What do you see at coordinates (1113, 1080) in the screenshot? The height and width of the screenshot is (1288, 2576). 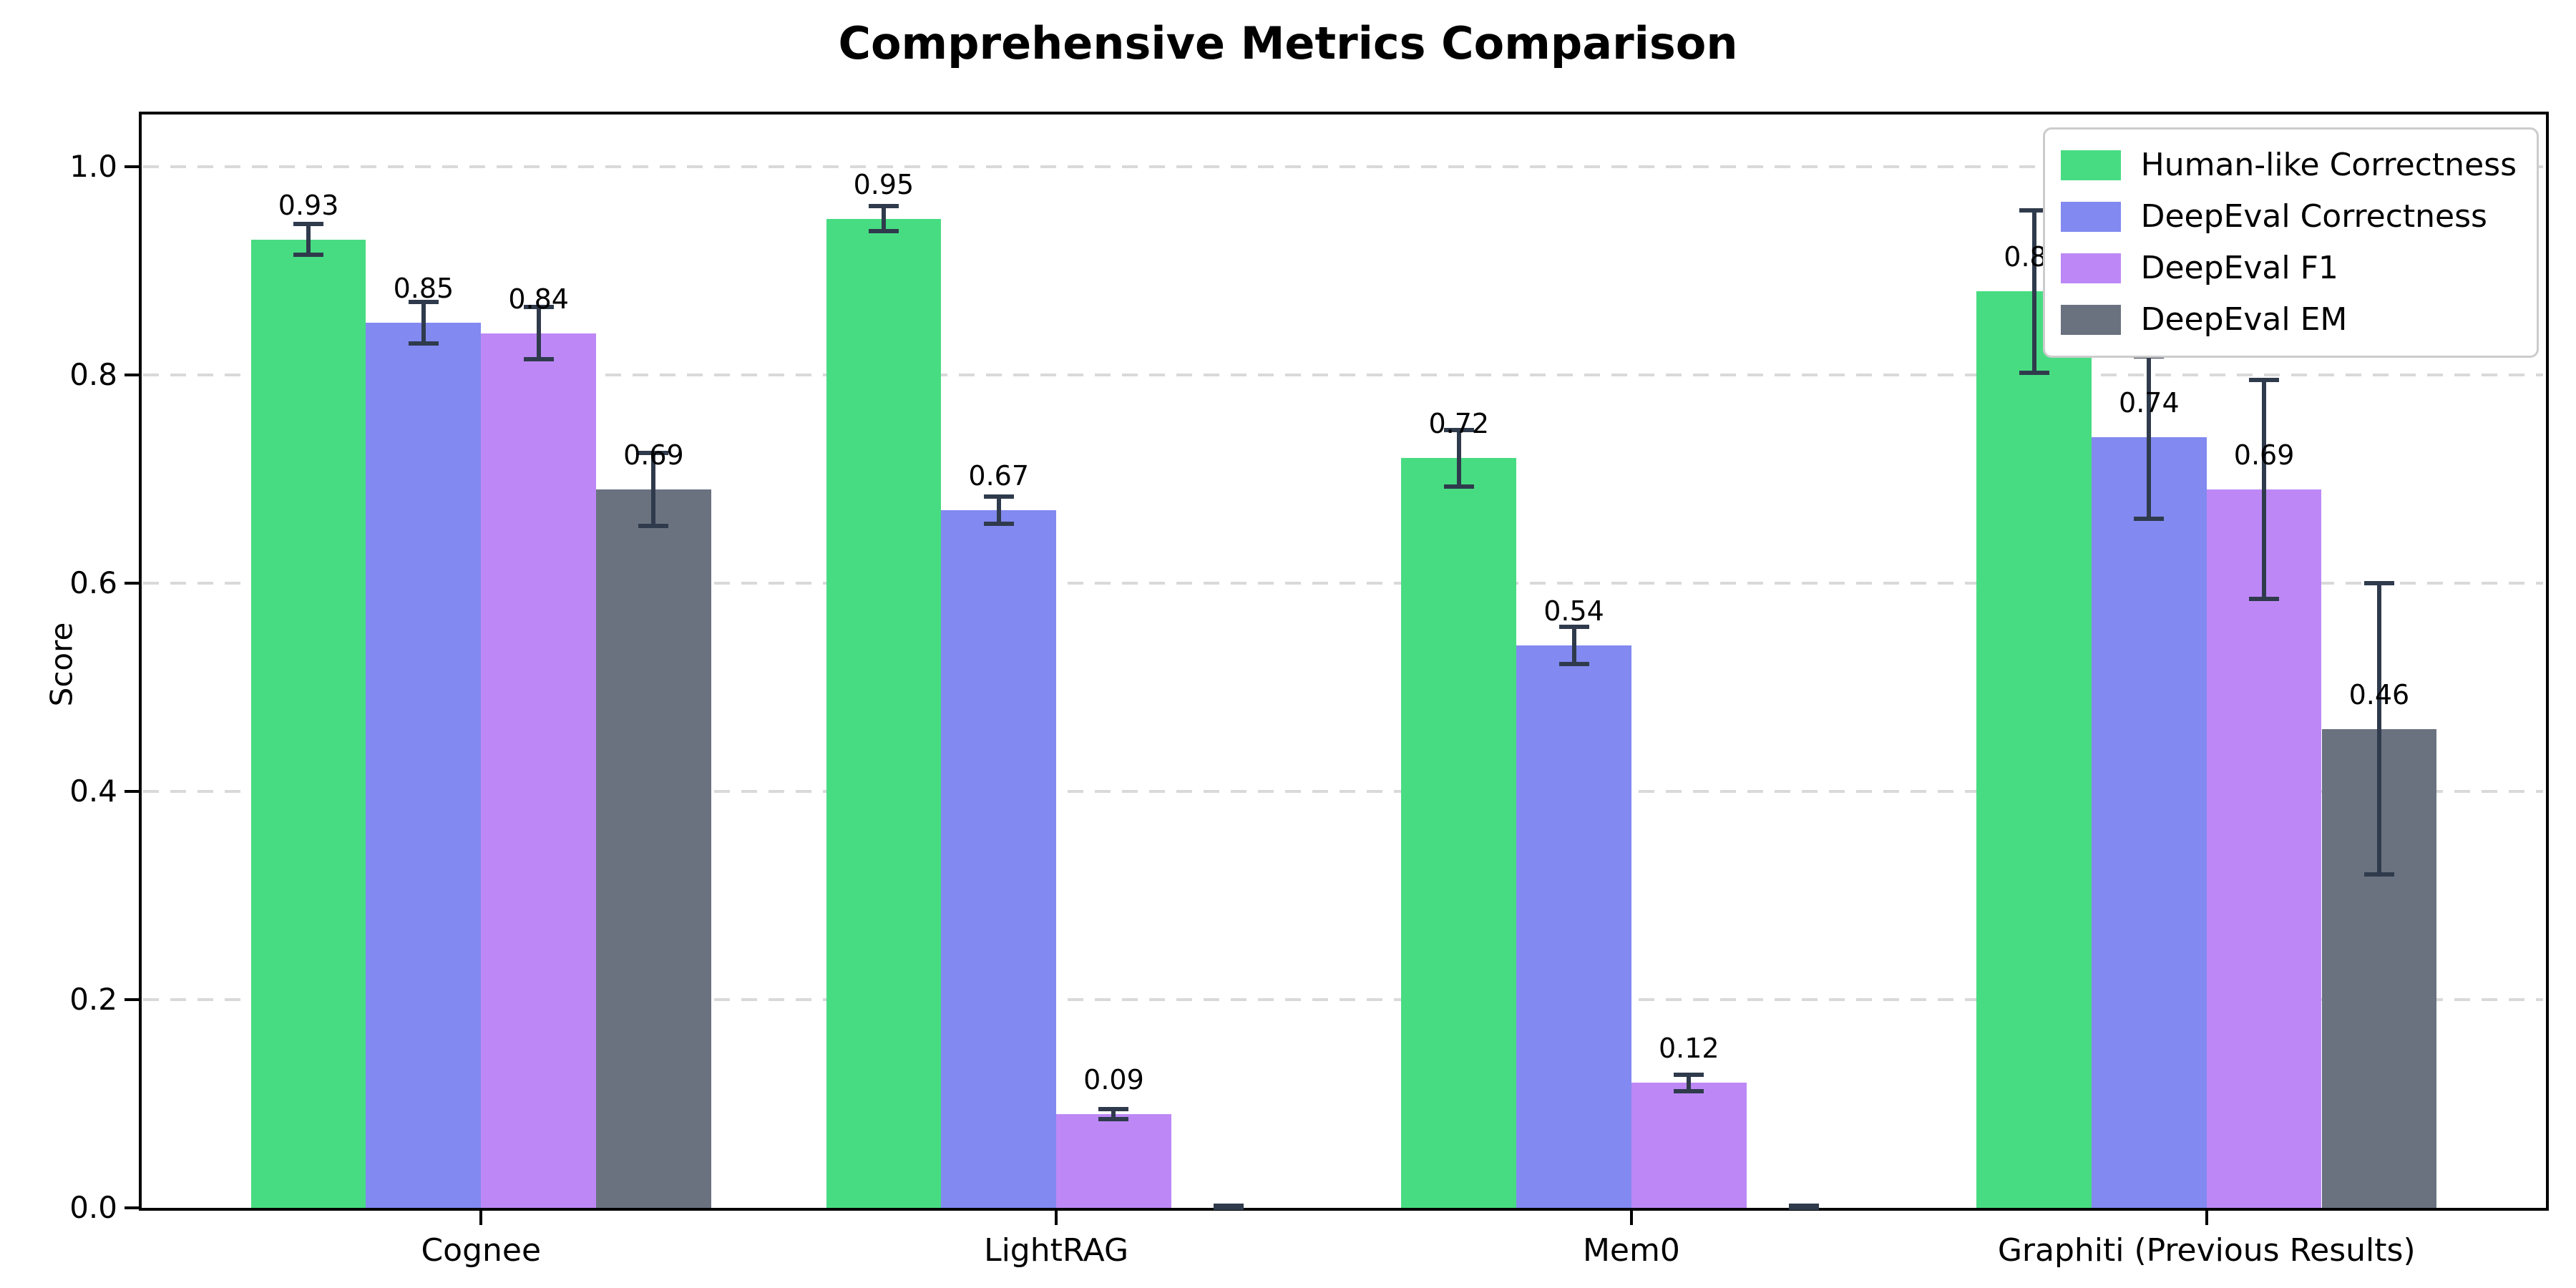 I see `bar-value-label: 0.09` at bounding box center [1113, 1080].